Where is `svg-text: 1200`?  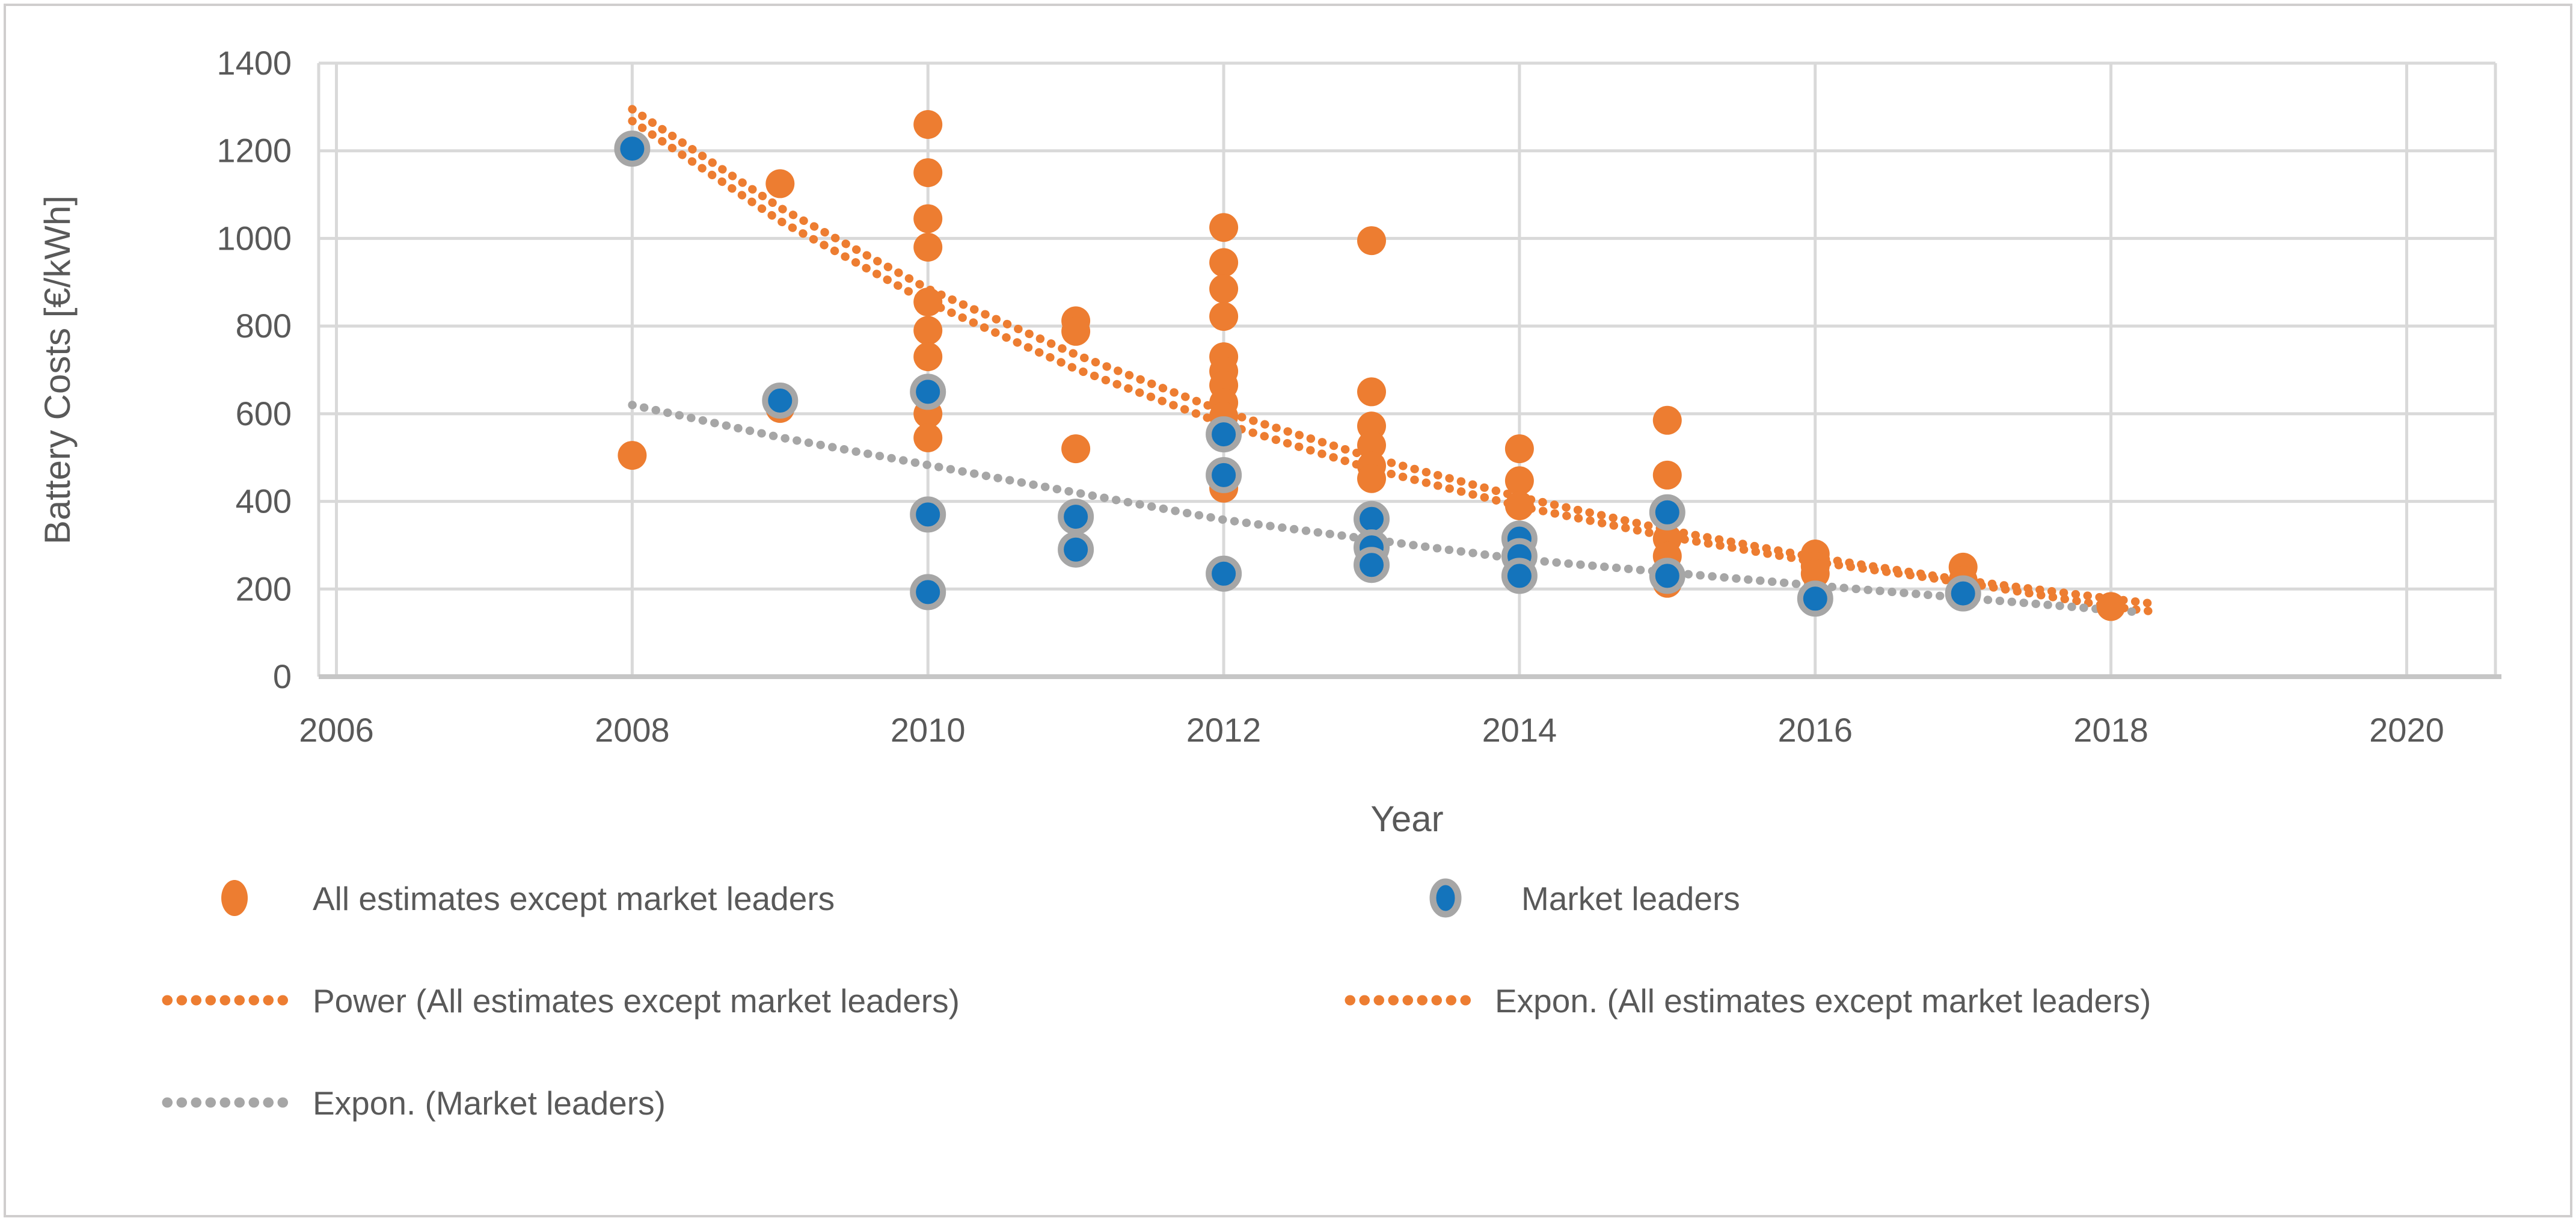
svg-text: 1200 is located at coordinates (254, 151).